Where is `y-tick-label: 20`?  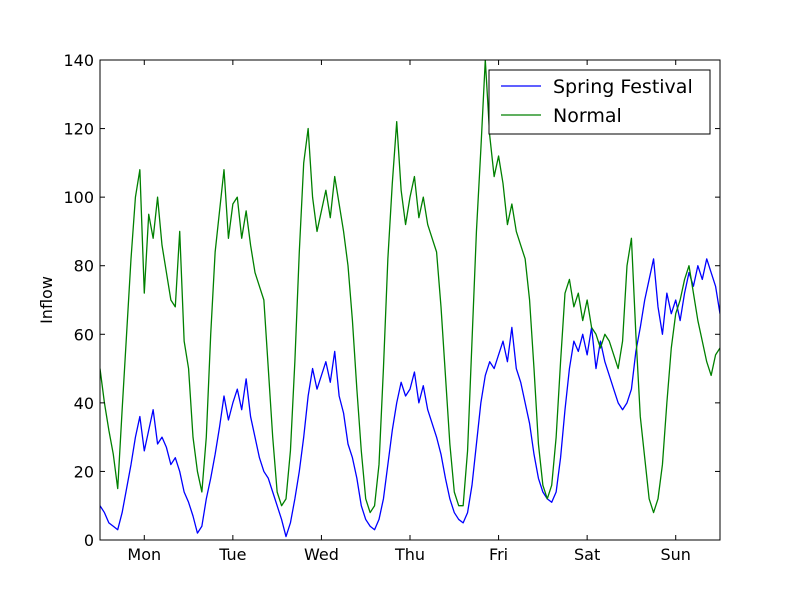
y-tick-label: 20 is located at coordinates (84, 471).